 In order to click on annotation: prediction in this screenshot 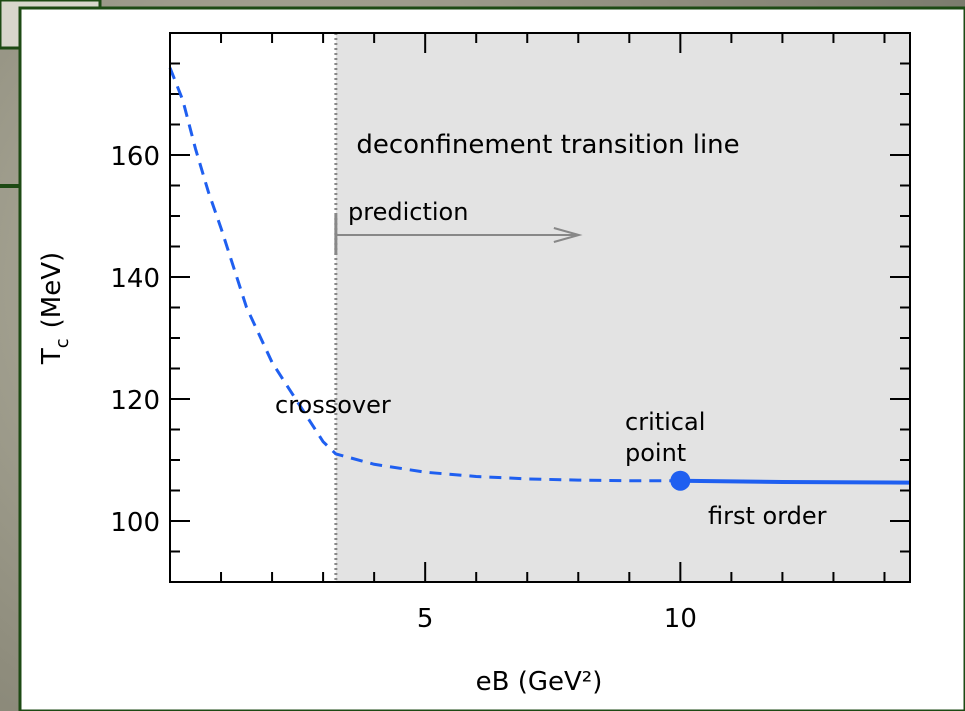, I will do `click(408, 212)`.